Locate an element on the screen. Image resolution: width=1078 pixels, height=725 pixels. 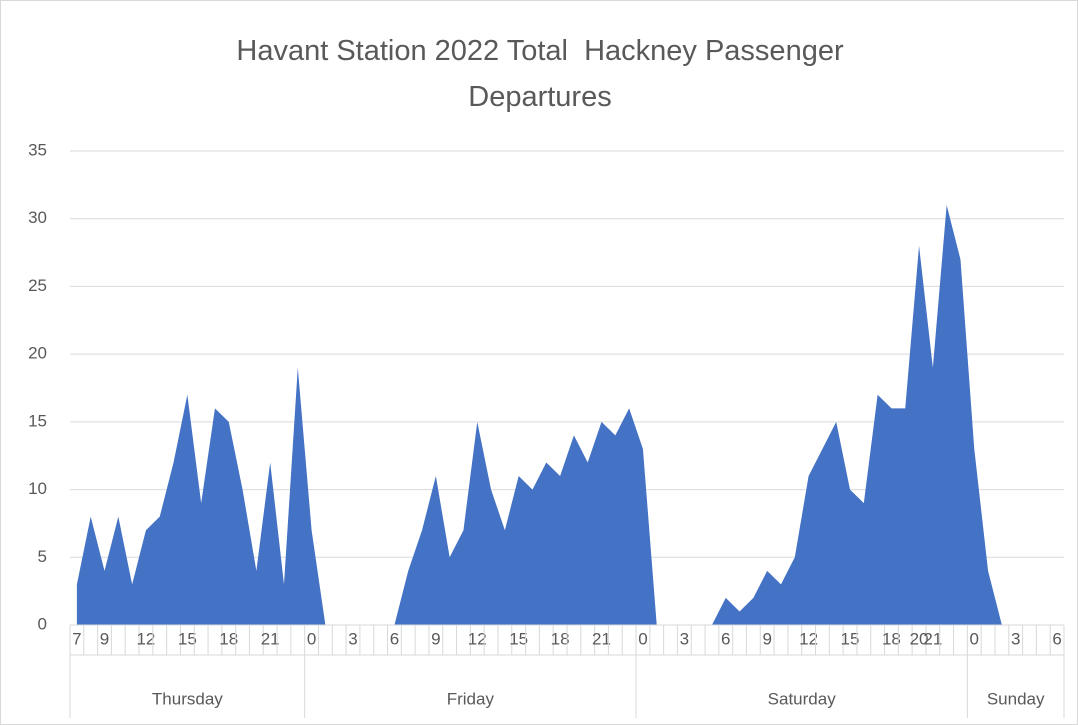
y-tick-label: 35 is located at coordinates (37, 149).